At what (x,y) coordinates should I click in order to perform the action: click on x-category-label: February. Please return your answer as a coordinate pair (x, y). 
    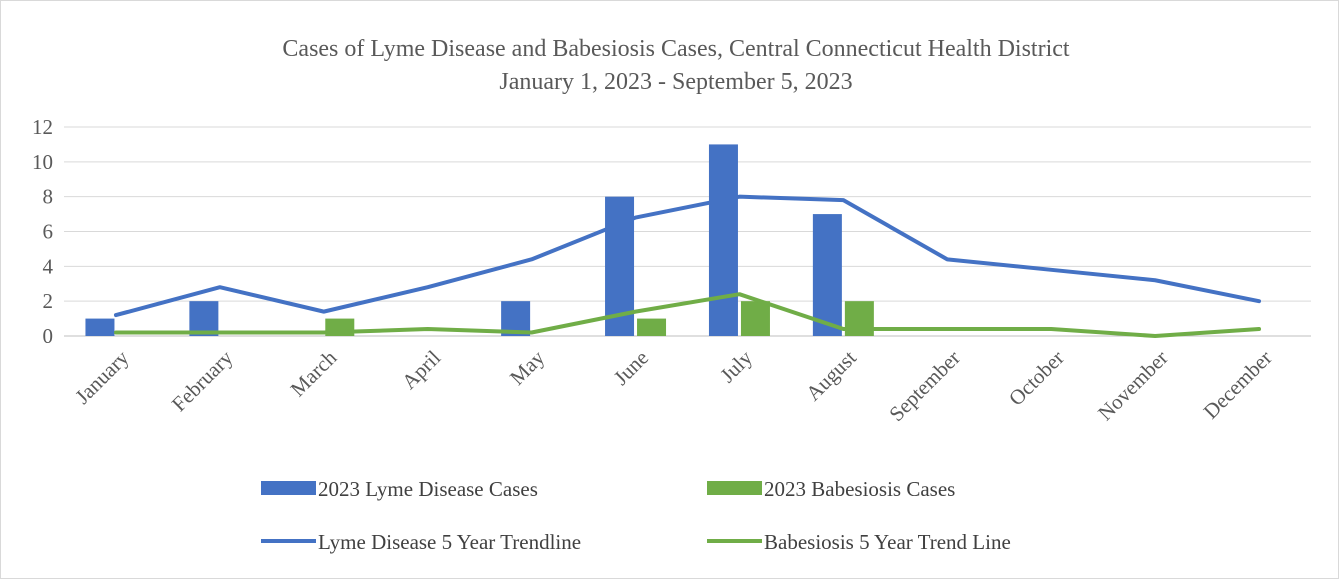
    Looking at the image, I should click on (202, 380).